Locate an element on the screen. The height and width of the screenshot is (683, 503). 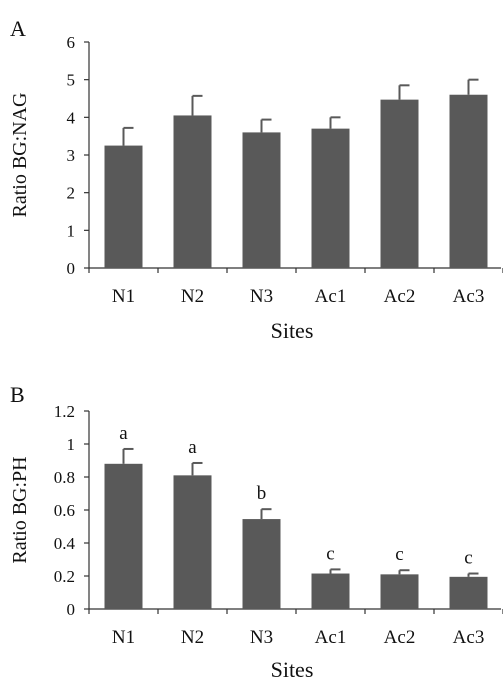
significance-letter: b is located at coordinates (262, 493).